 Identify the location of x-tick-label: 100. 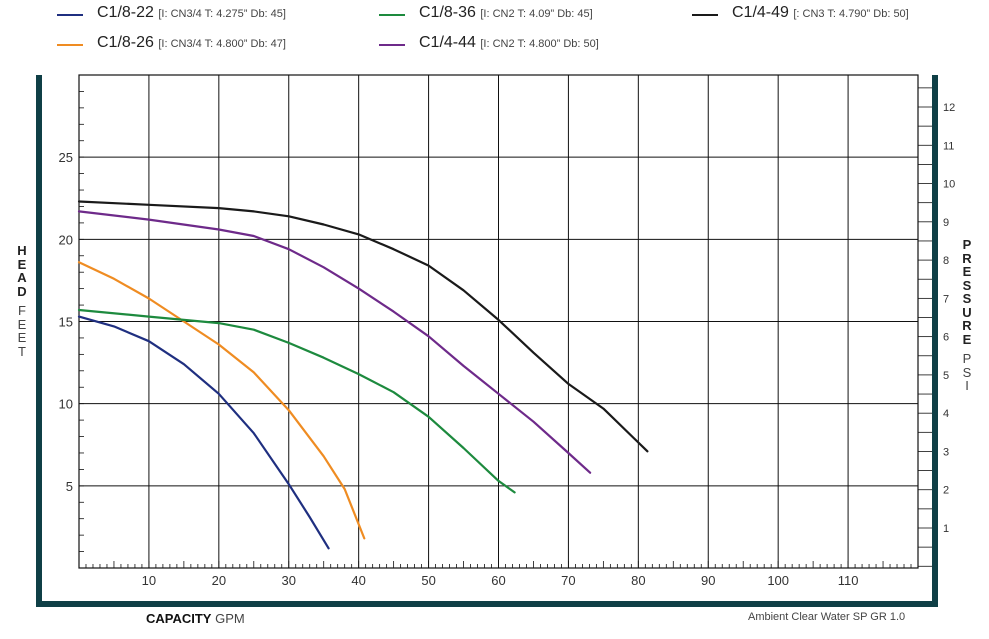
(778, 580).